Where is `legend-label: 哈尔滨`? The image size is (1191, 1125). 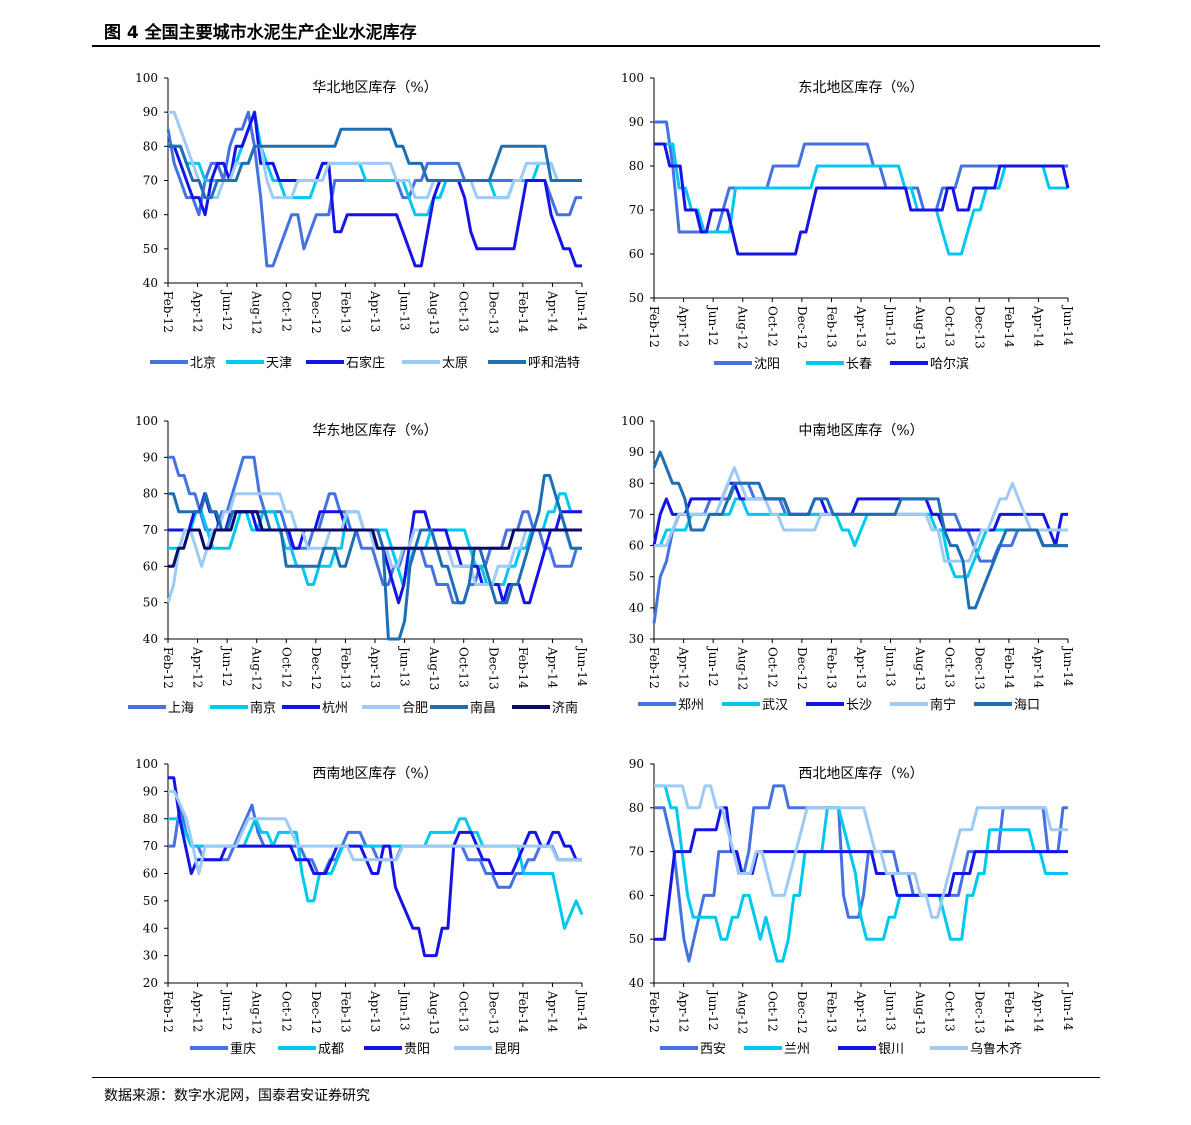 legend-label: 哈尔滨 is located at coordinates (949, 364).